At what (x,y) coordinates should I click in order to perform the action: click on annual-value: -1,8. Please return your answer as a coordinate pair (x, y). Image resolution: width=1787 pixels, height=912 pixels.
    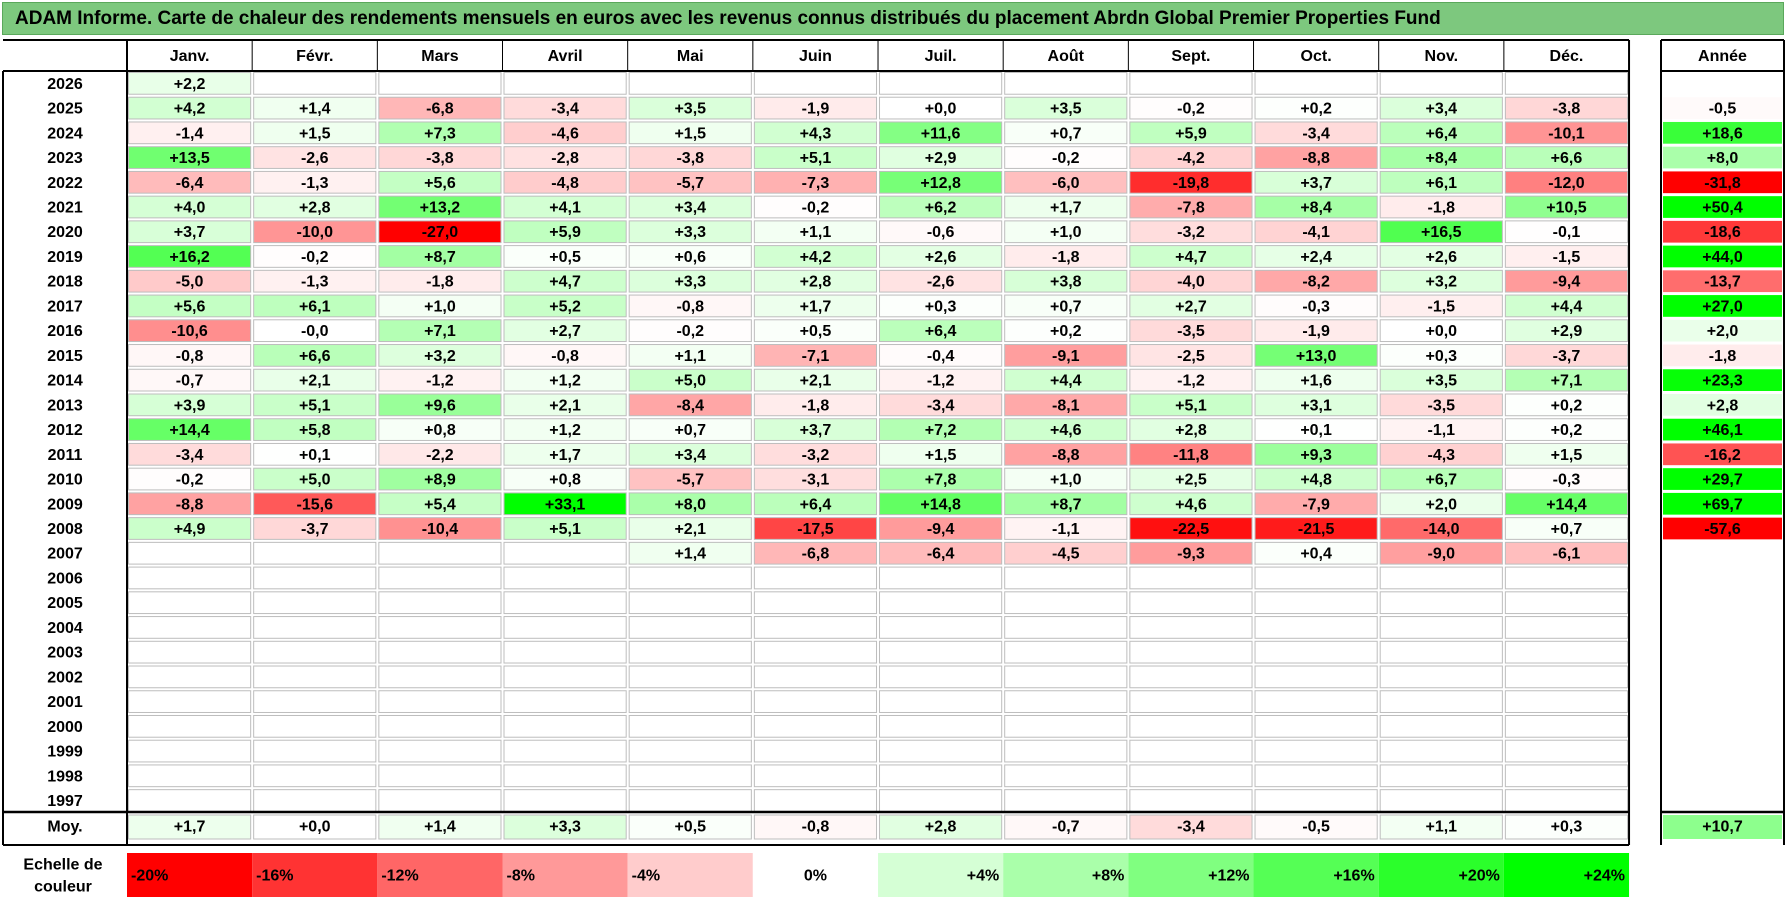
    Looking at the image, I should click on (1723, 356).